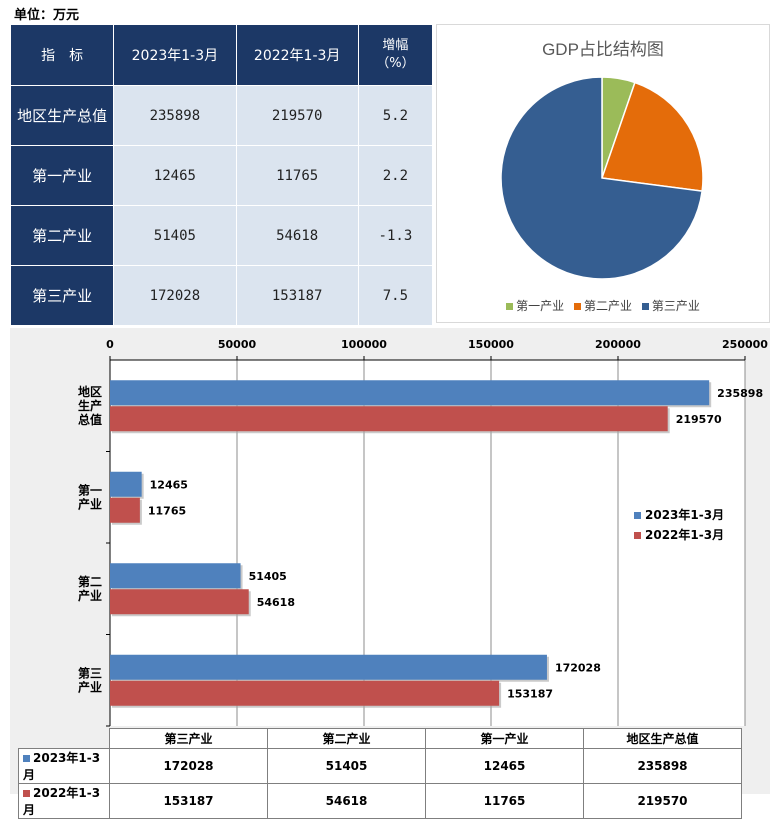 This screenshot has width=780, height=819. What do you see at coordinates (175, 115) in the screenshot?
I see `cell-2023: 235898` at bounding box center [175, 115].